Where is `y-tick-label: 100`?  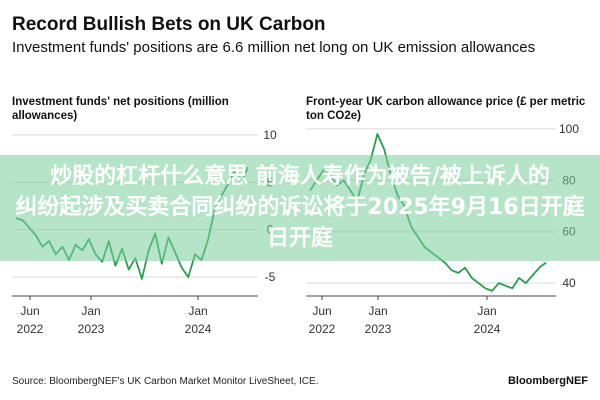
y-tick-label: 100 is located at coordinates (569, 129).